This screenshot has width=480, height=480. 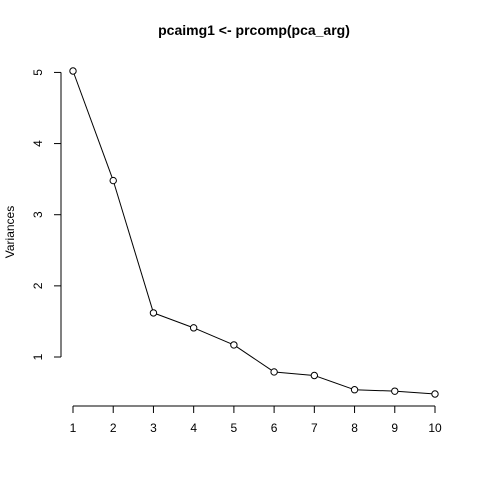 What do you see at coordinates (38, 72) in the screenshot?
I see `y-tick-label: 5` at bounding box center [38, 72].